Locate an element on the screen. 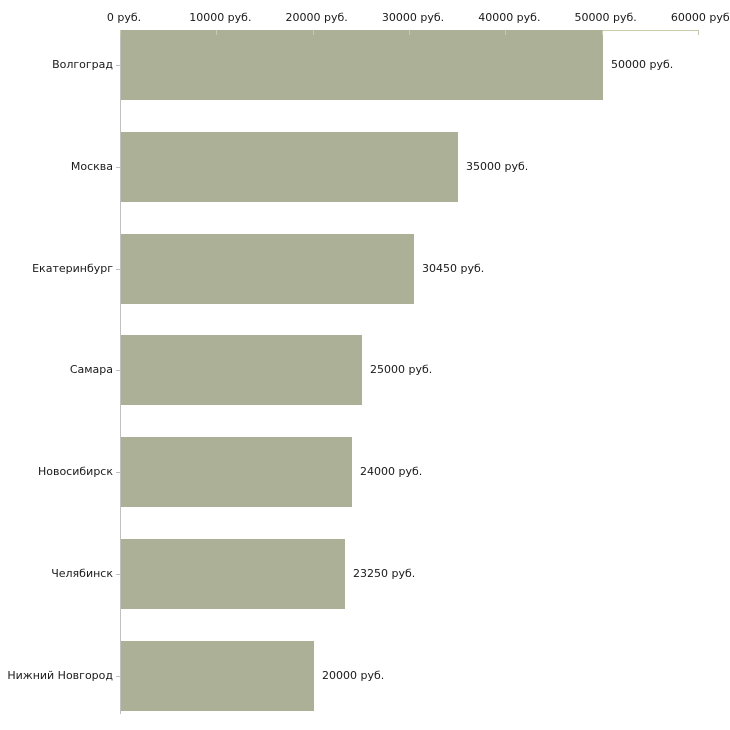 Image resolution: width=730 pixels, height=730 pixels. value-label: 23250 руб. is located at coordinates (384, 573).